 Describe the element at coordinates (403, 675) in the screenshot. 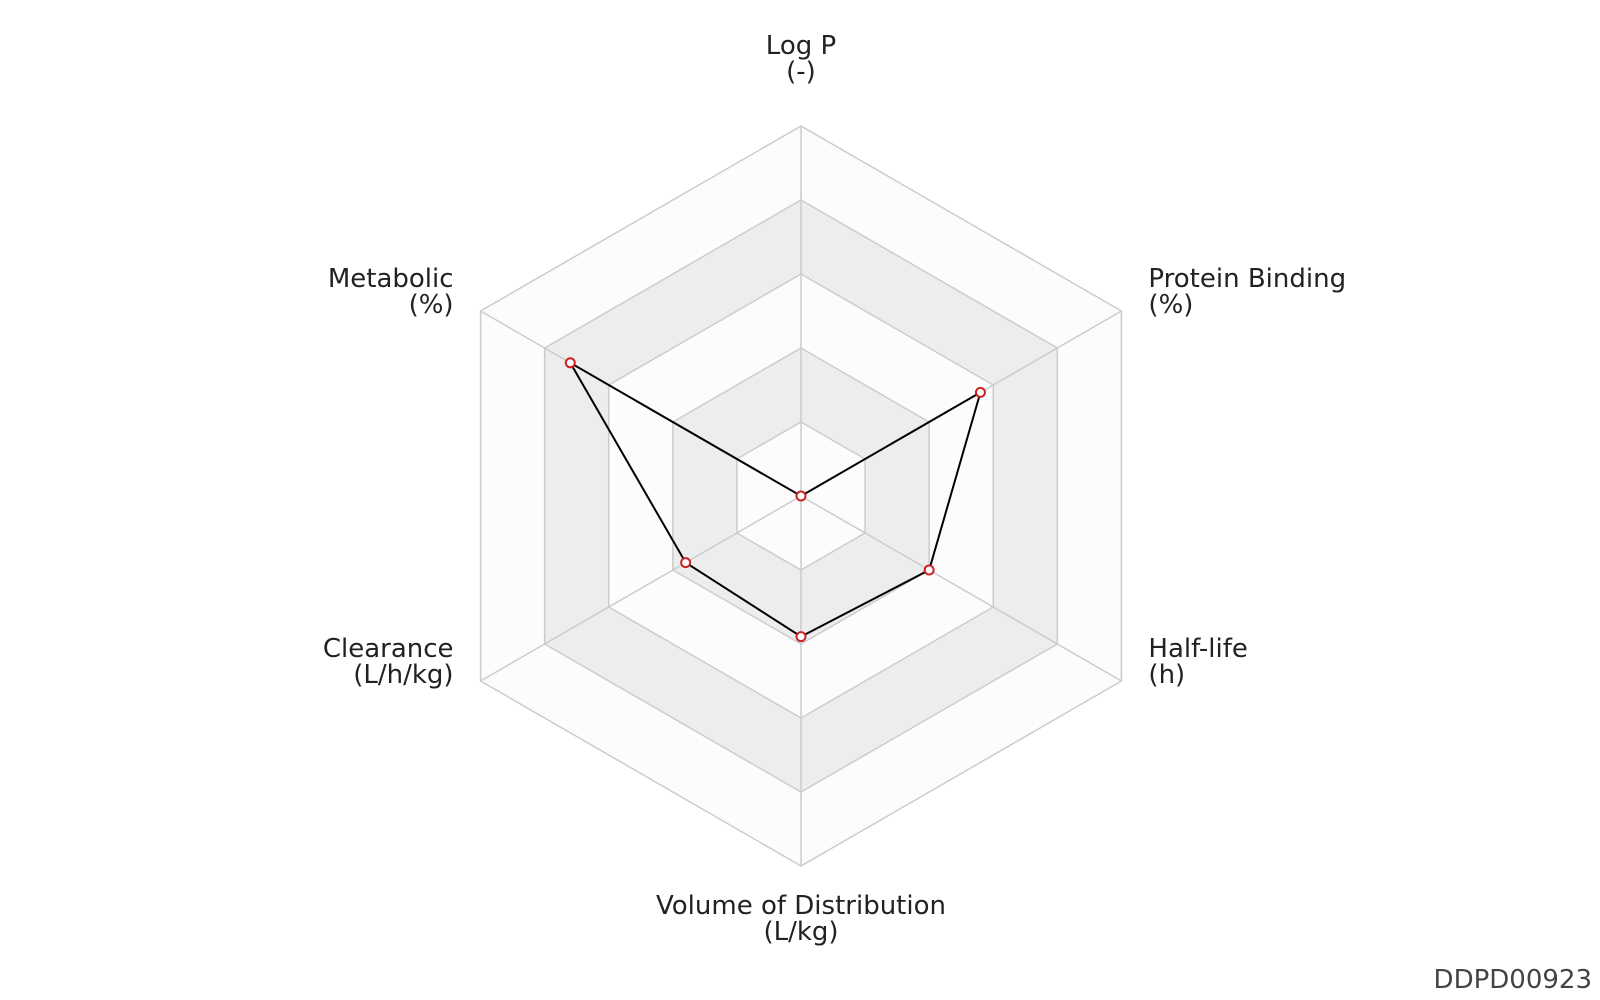

I see `axis-unit: (L/h/kg)` at that location.